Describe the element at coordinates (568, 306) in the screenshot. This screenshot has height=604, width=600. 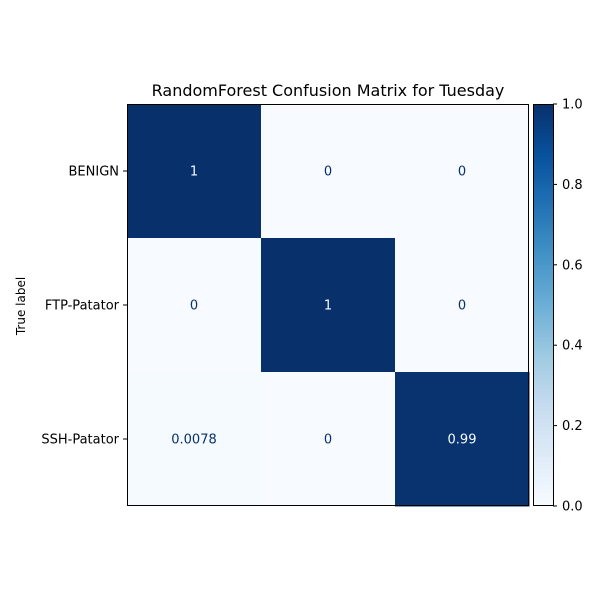
I see `colorbar-ticks: 0.0 0.2 0.4 0.6 0.8 1.0` at that location.